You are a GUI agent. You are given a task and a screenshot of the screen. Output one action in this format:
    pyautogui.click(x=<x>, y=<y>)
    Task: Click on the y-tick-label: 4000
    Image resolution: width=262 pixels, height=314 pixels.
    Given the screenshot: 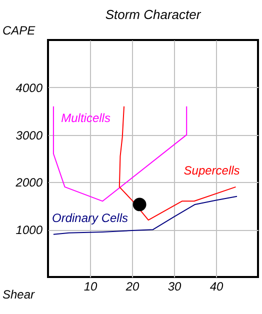 What is the action you would take?
    pyautogui.click(x=29, y=87)
    